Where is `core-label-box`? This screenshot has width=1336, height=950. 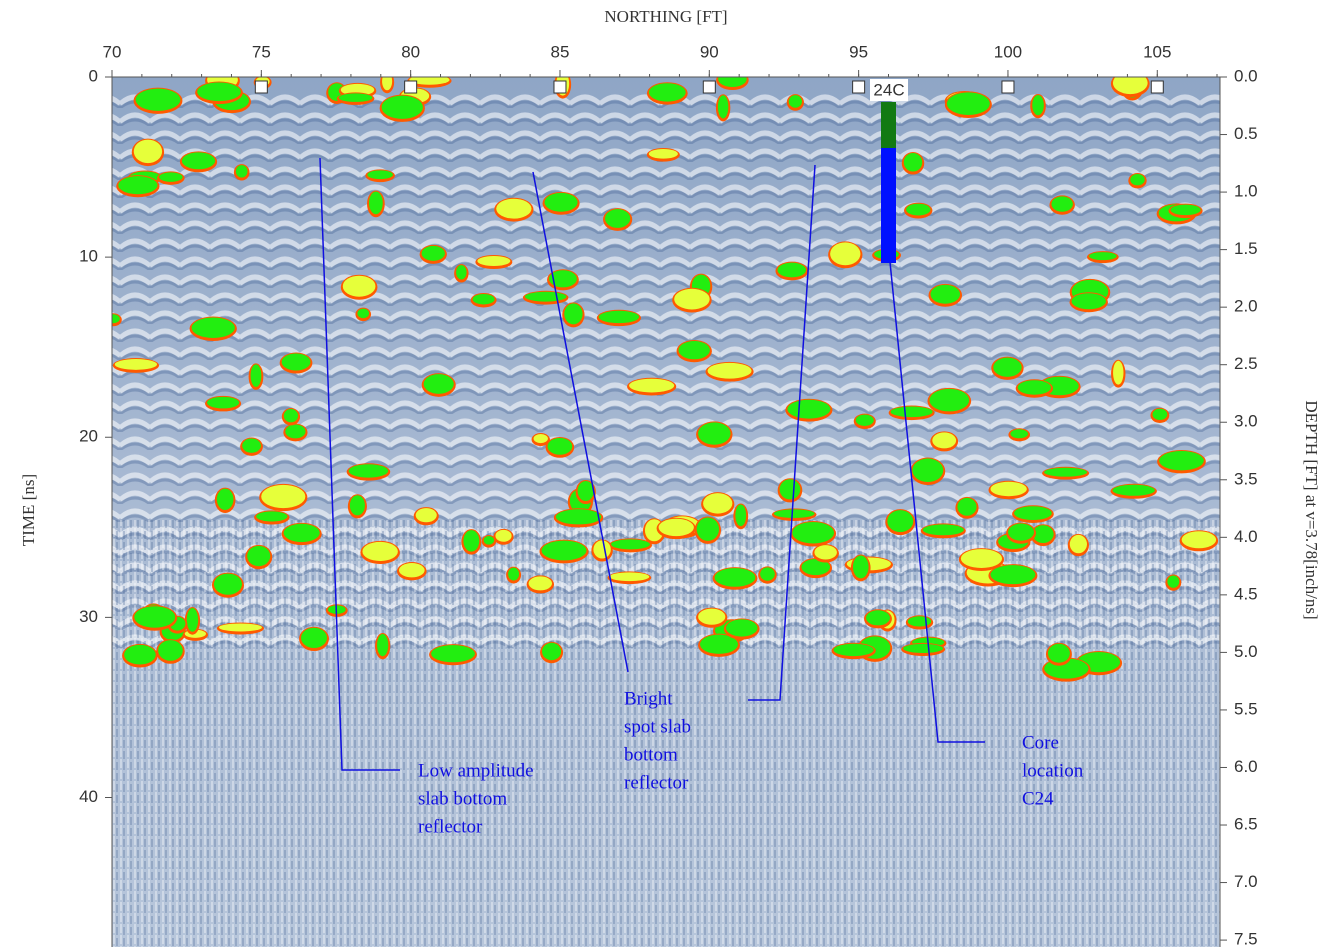
core-label-box is located at coordinates (889, 90).